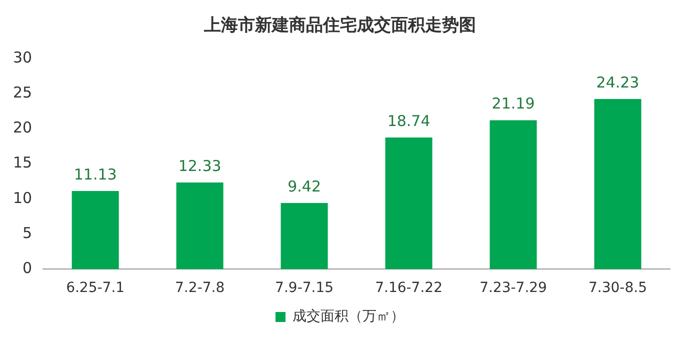 The width and height of the screenshot is (685, 338). Describe the element at coordinates (22, 127) in the screenshot. I see `y-tick-label: 20` at that location.